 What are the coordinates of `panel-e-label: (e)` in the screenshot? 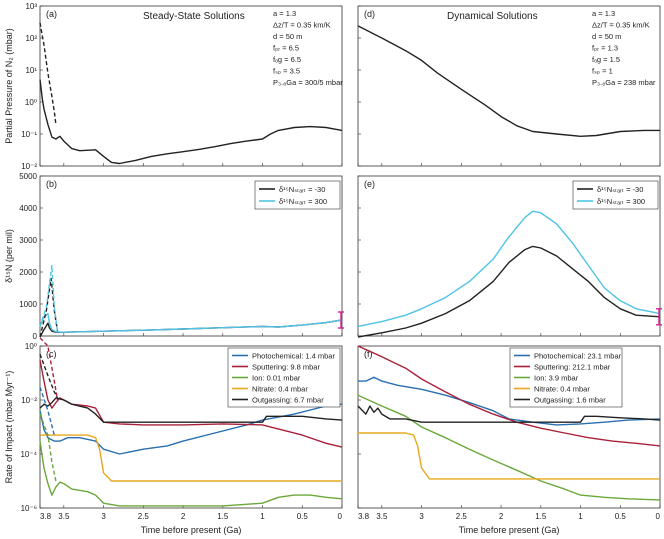 It's located at (369, 184).